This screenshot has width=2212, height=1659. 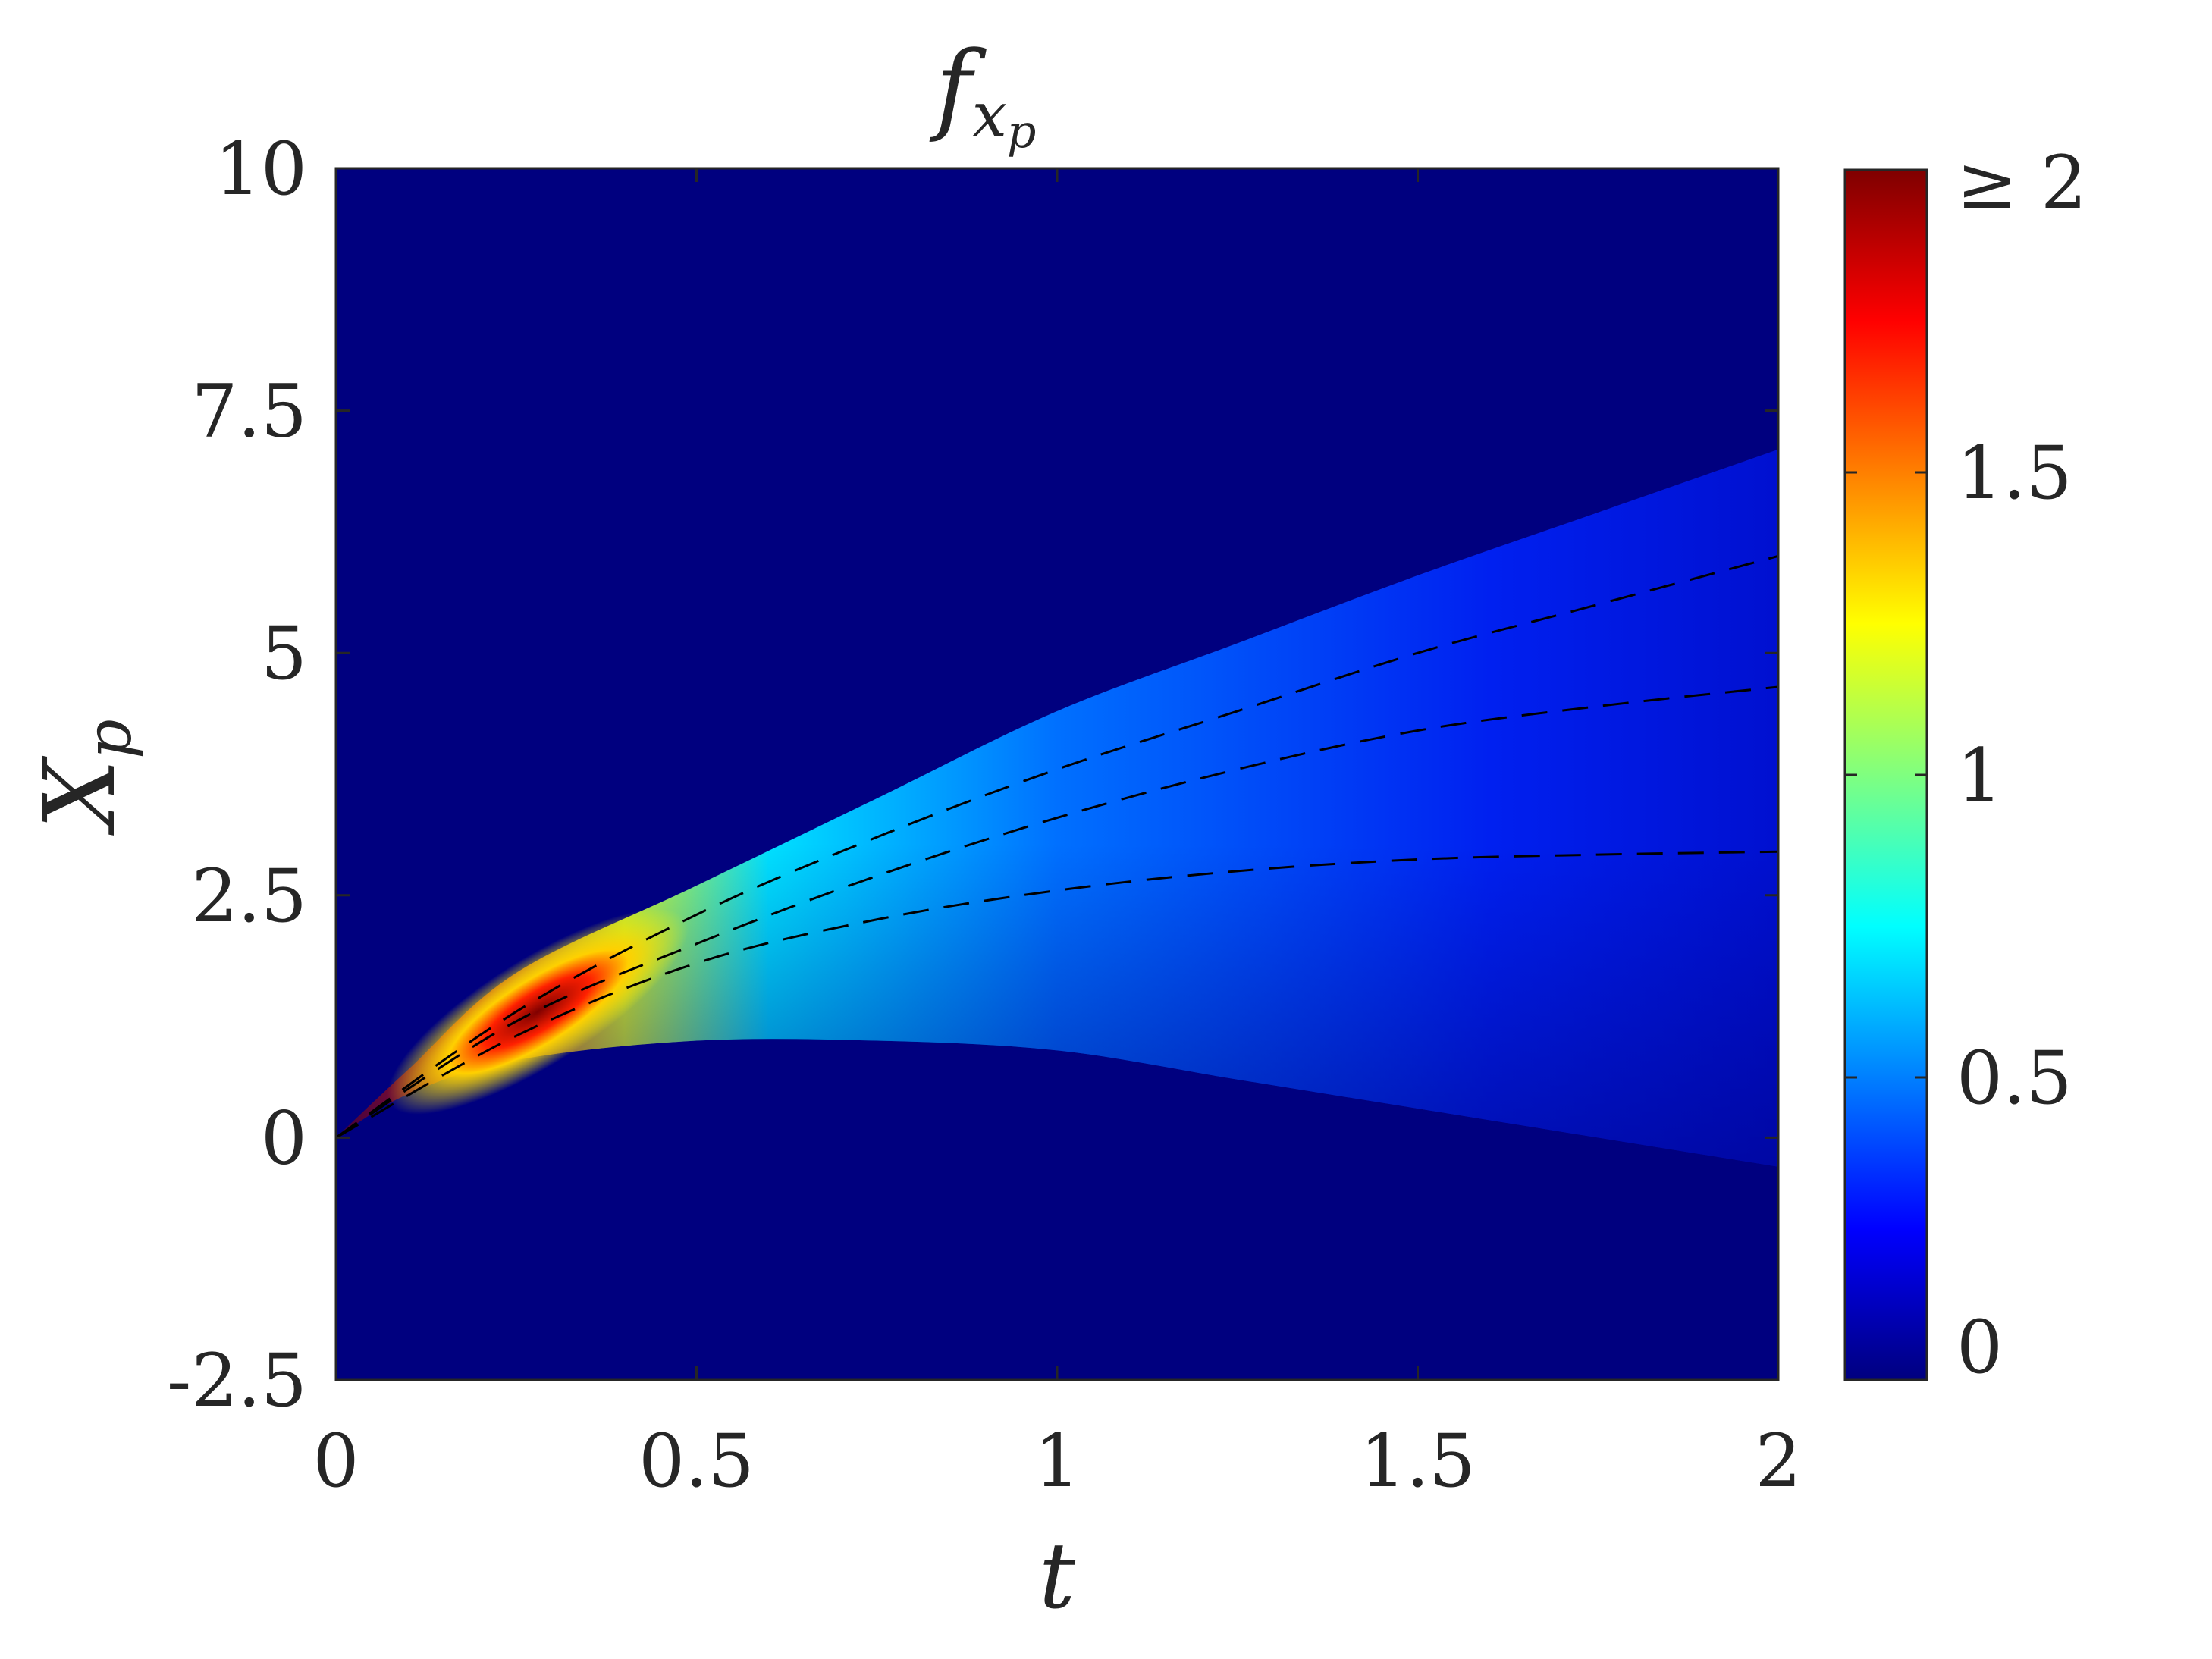 What do you see at coordinates (284, 654) in the screenshot?
I see `y-tick-label: 5` at bounding box center [284, 654].